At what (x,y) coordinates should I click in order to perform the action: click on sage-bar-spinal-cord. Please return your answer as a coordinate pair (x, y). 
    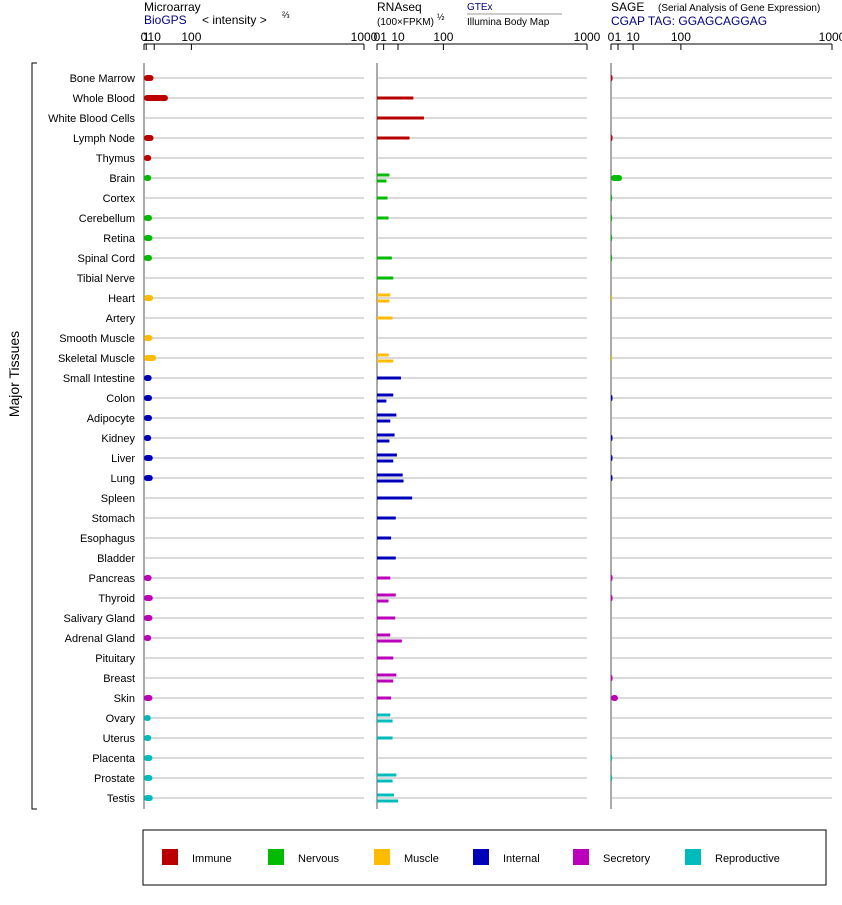
    Looking at the image, I should click on (612, 258).